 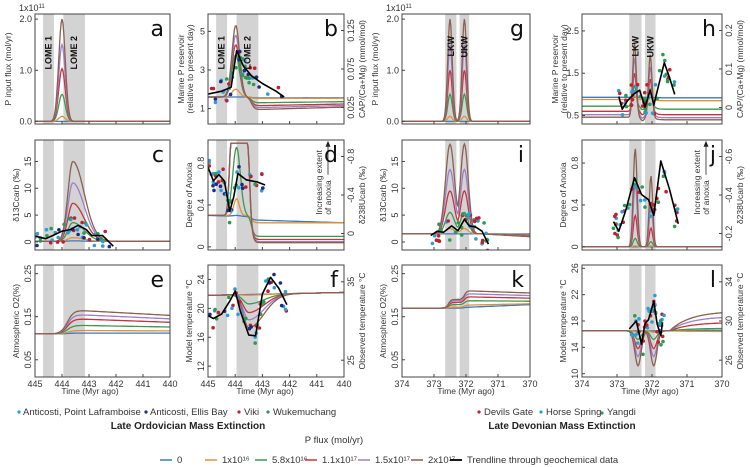 What do you see at coordinates (102, 321) in the screenshot?
I see `plot-area` at bounding box center [102, 321].